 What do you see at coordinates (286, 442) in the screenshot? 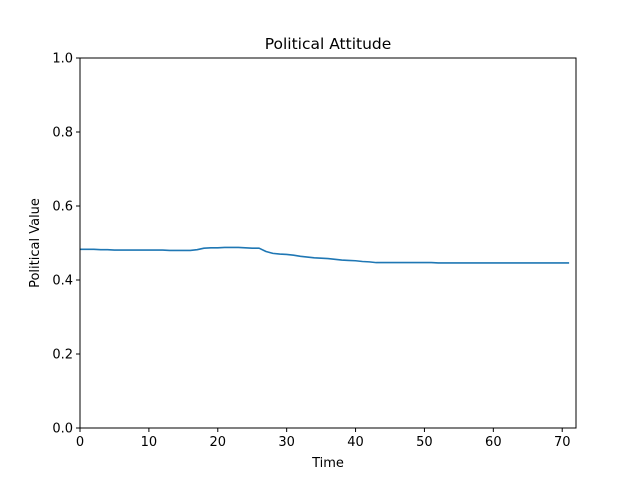
I see `x-tick-label: 30` at bounding box center [286, 442].